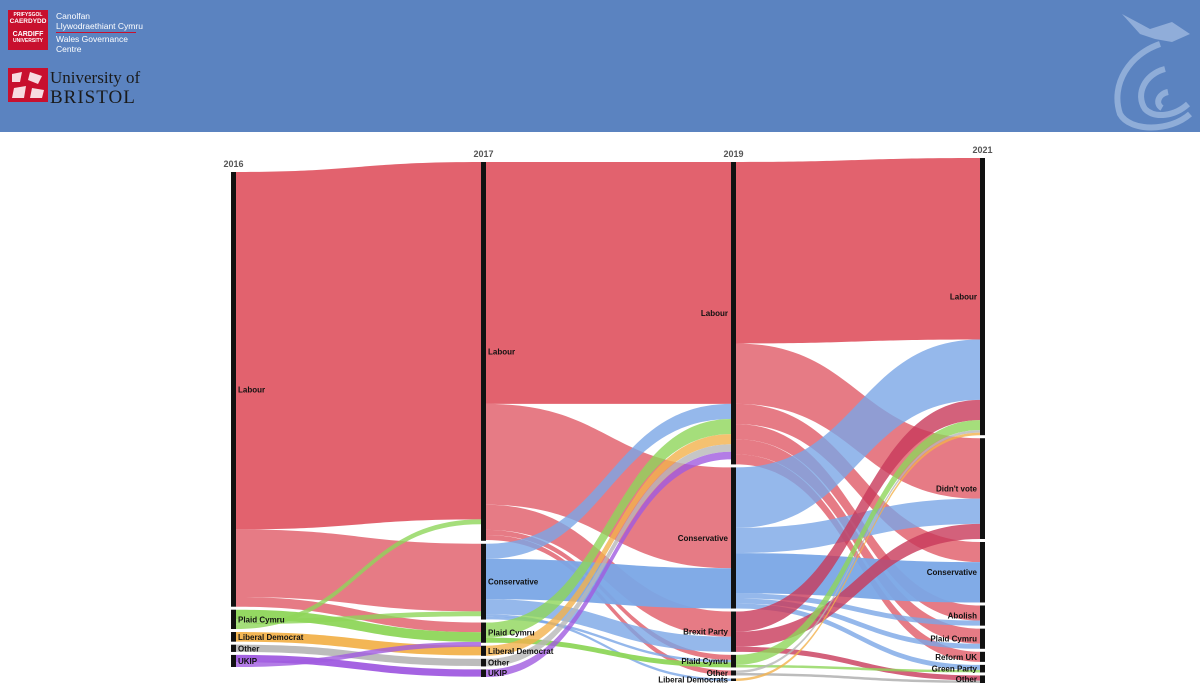 The height and width of the screenshot is (684, 1200). Describe the element at coordinates (511, 633) in the screenshot. I see `label-2017-plaid-cymru: Plaid Cymru` at that location.